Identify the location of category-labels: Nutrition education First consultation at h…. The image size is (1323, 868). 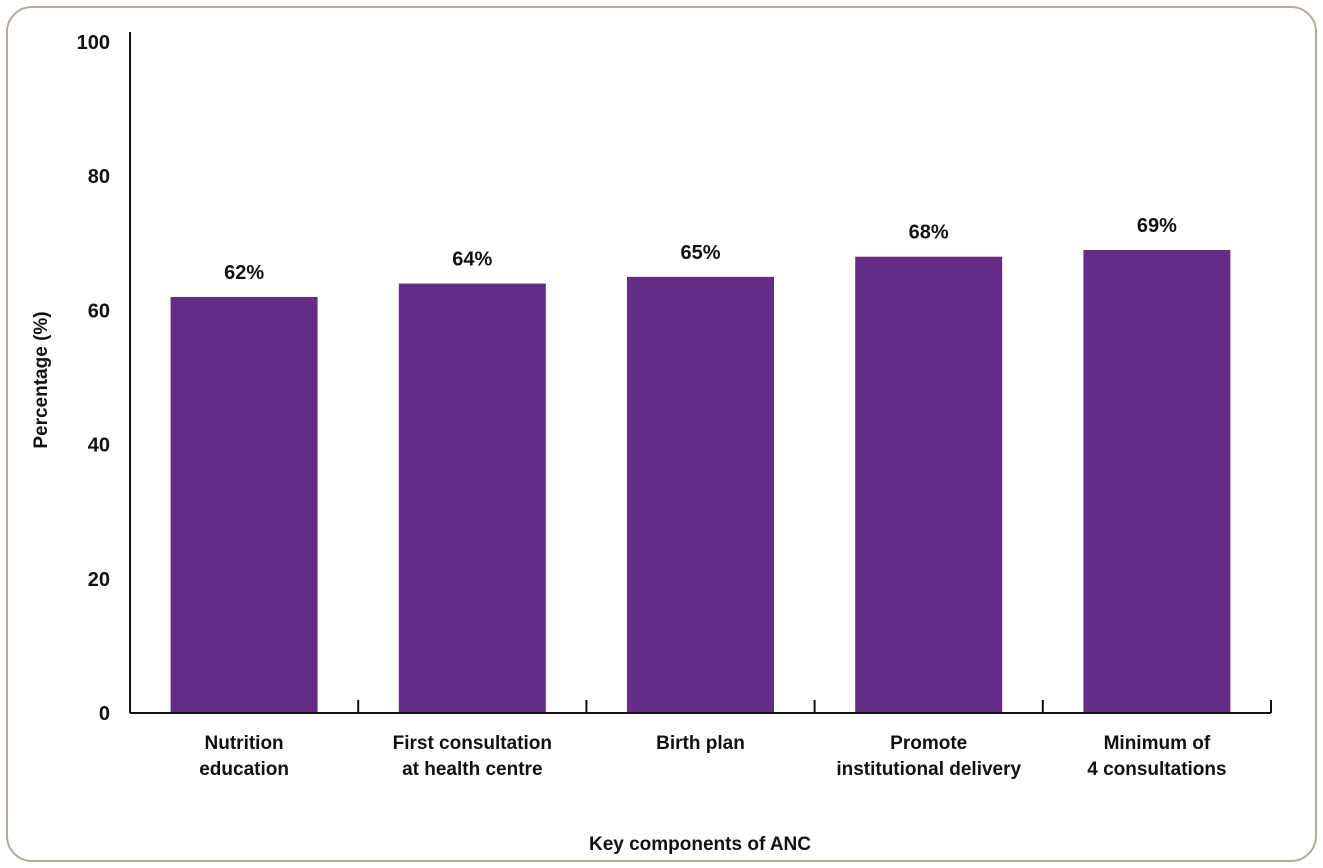
(712, 756).